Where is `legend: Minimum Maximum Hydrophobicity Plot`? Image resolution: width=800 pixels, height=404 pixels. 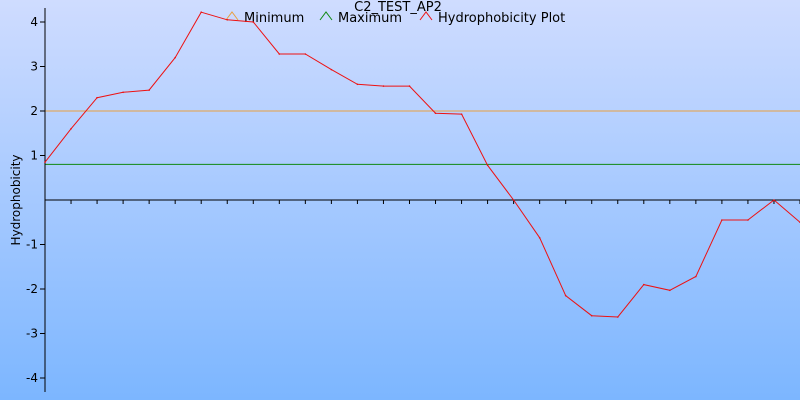 legend: Minimum Maximum Hydrophobicity Plot is located at coordinates (395, 18).